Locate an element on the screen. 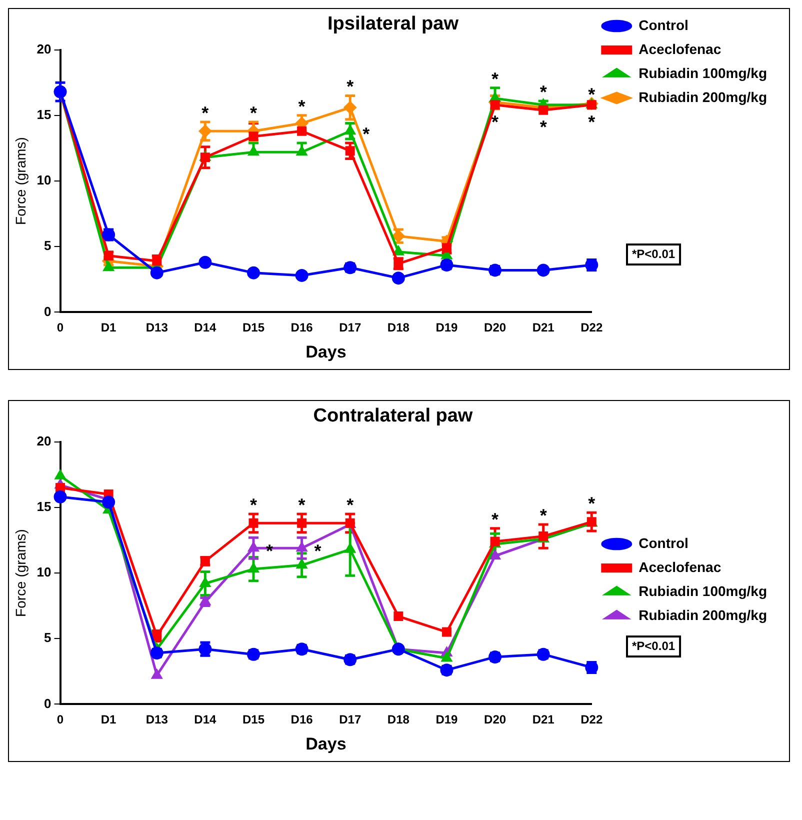 The width and height of the screenshot is (802, 820). chart-title: Contralateral paw is located at coordinates (393, 416).